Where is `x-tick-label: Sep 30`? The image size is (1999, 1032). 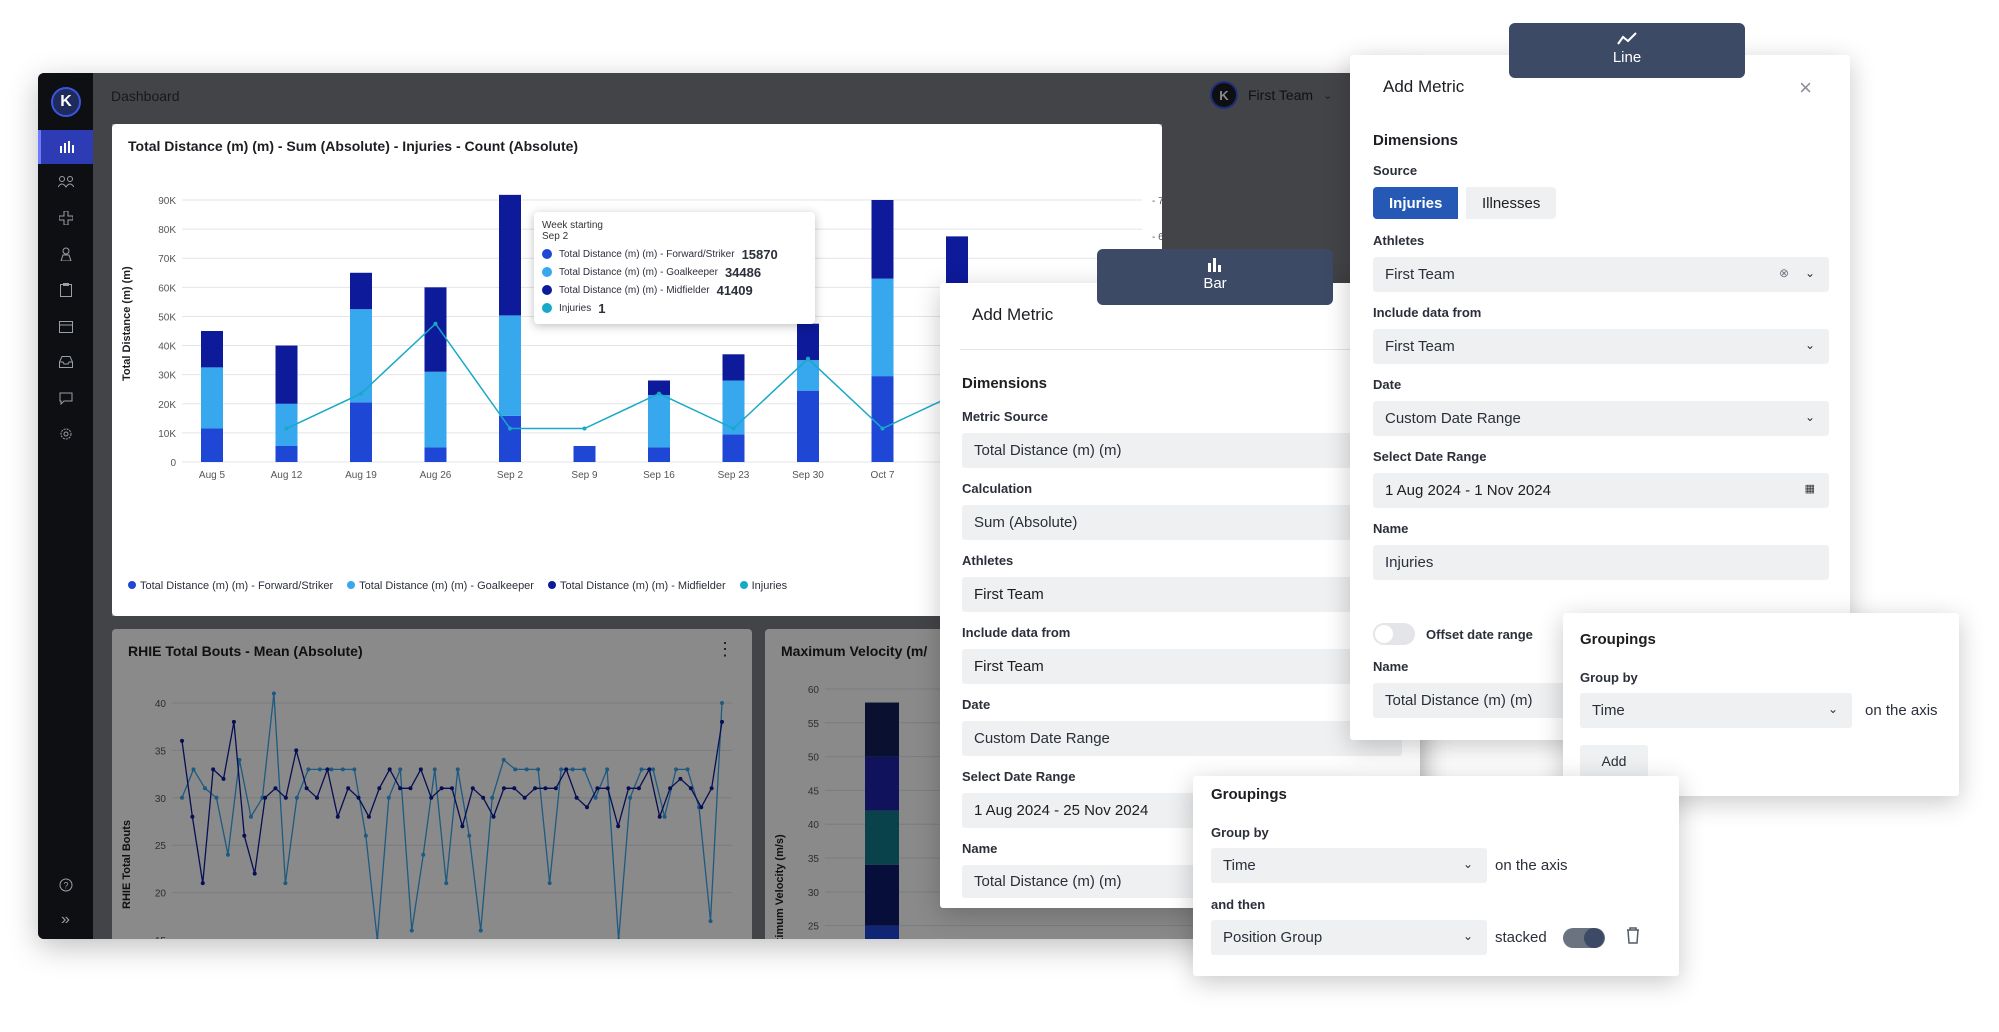
x-tick-label: Sep 30 is located at coordinates (808, 475).